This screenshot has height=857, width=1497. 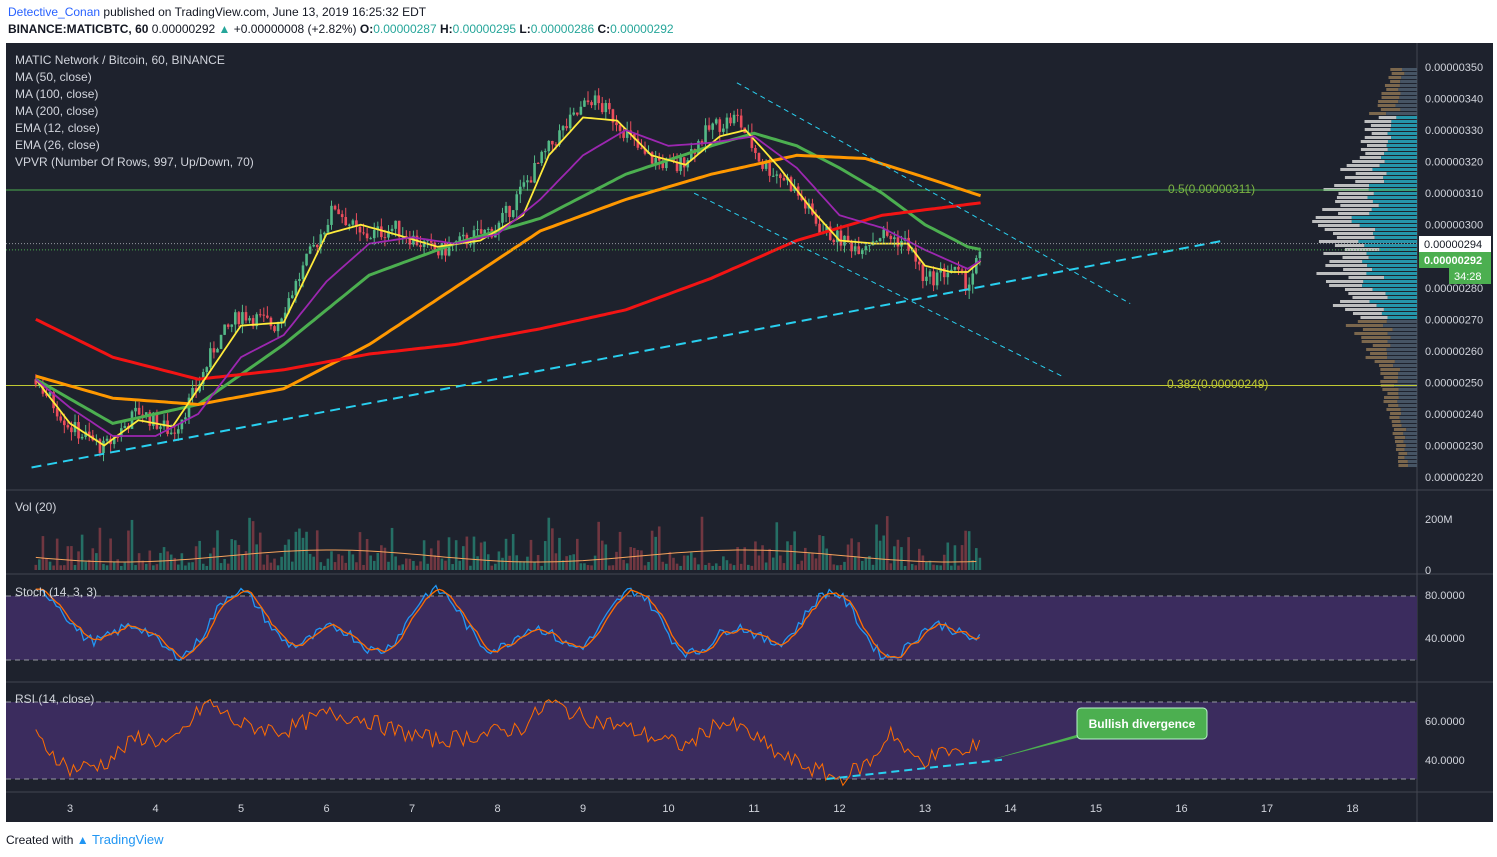 What do you see at coordinates (583, 809) in the screenshot?
I see `time-tick-label: 9` at bounding box center [583, 809].